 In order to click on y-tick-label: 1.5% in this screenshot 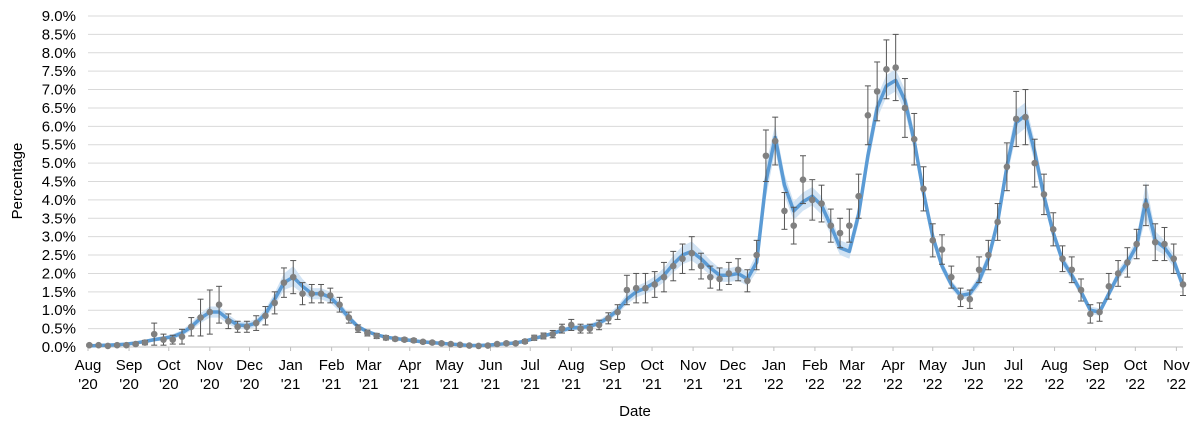, I will do `click(59, 292)`.